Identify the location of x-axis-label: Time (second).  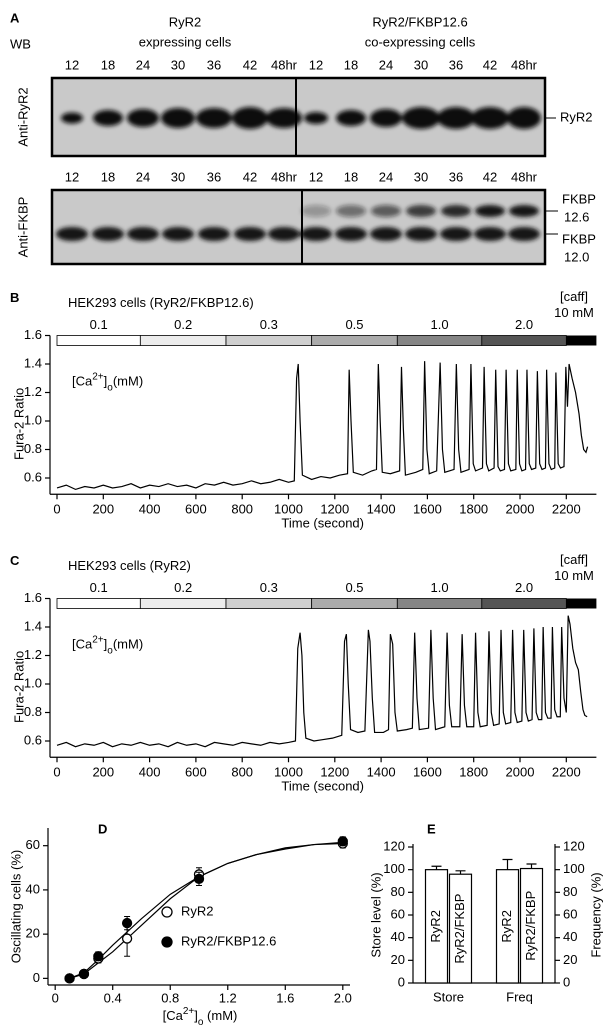
(322, 786).